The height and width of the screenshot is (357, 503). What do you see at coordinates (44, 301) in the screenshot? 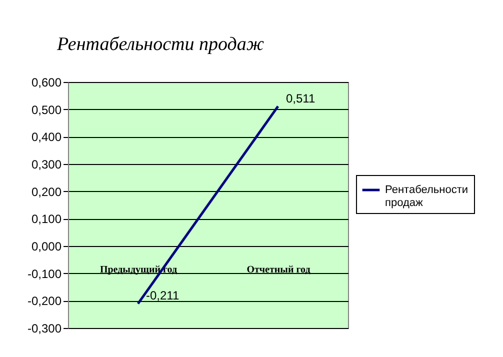
I see `y-tick-label: -0,200` at bounding box center [44, 301].